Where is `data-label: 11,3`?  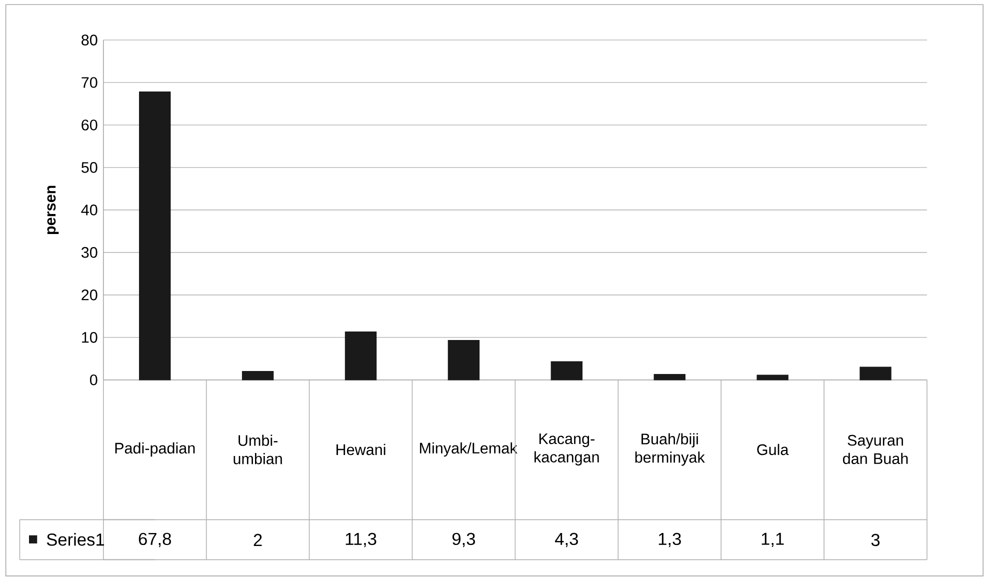
data-label: 11,3 is located at coordinates (361, 540).